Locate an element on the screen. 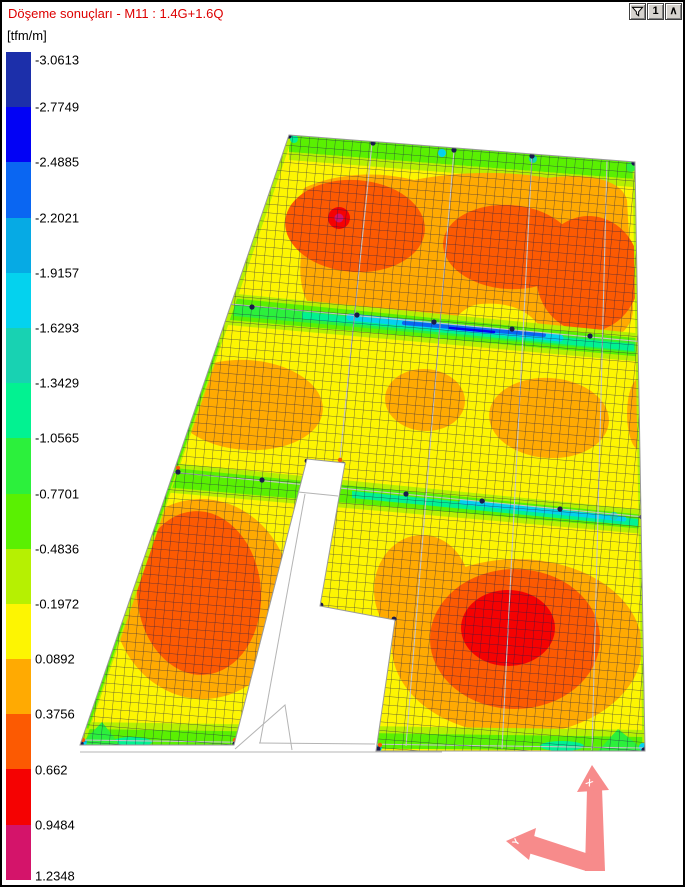  stair-outline-top is located at coordinates (318, 494).